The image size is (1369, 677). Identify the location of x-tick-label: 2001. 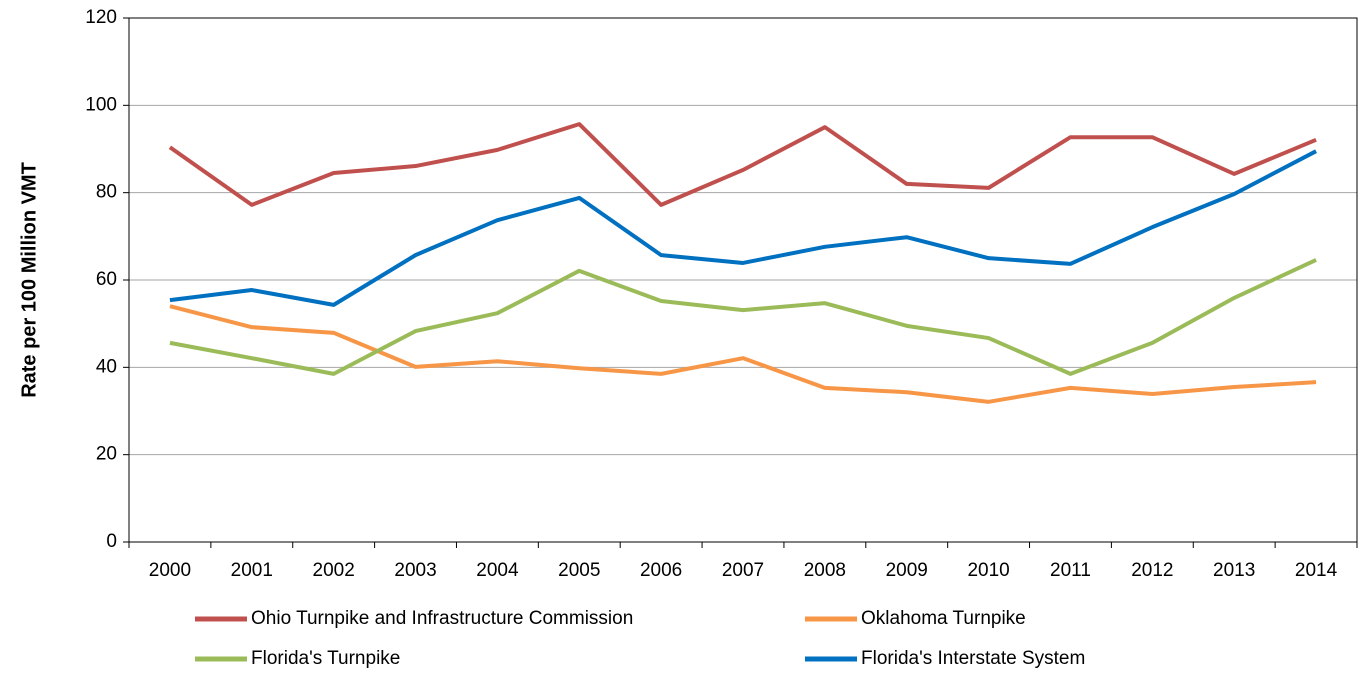
(252, 570).